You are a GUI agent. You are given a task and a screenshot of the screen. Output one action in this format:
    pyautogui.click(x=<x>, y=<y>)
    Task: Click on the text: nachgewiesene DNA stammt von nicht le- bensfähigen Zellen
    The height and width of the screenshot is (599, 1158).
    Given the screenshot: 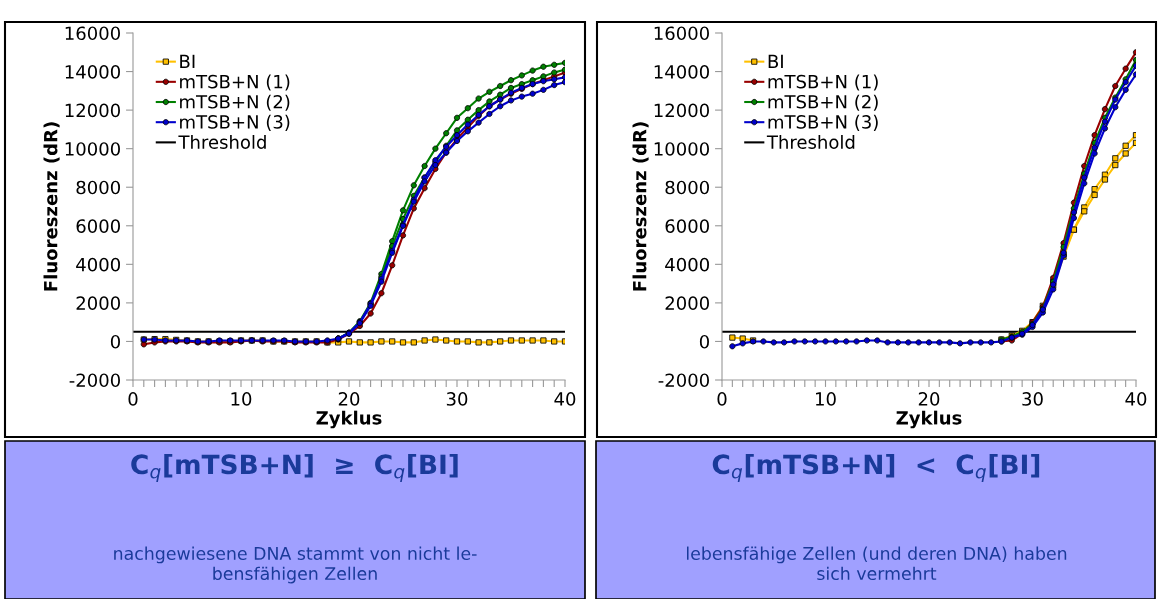 What is the action you would take?
    pyautogui.click(x=295, y=565)
    